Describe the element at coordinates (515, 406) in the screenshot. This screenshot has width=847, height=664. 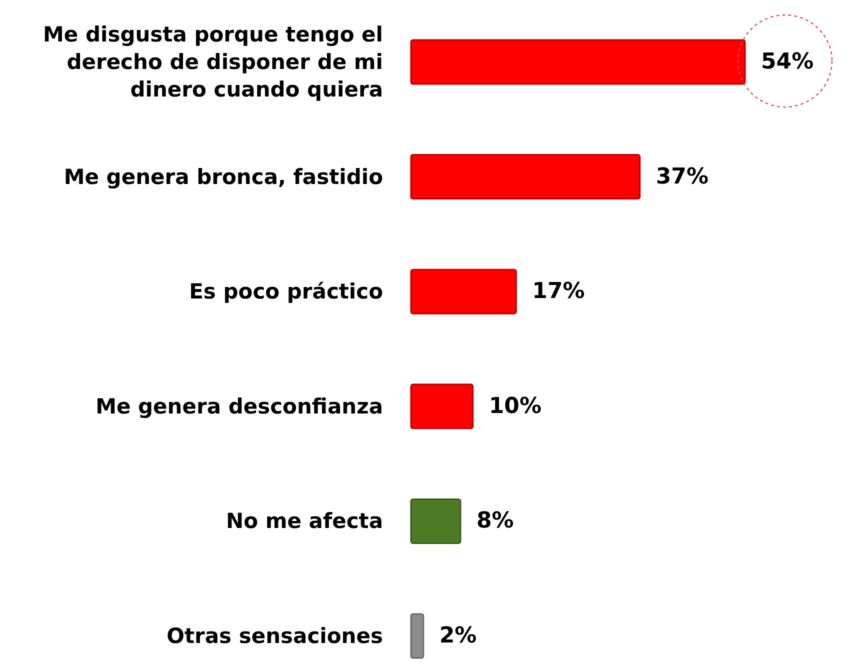
I see `data-label: 10%` at that location.